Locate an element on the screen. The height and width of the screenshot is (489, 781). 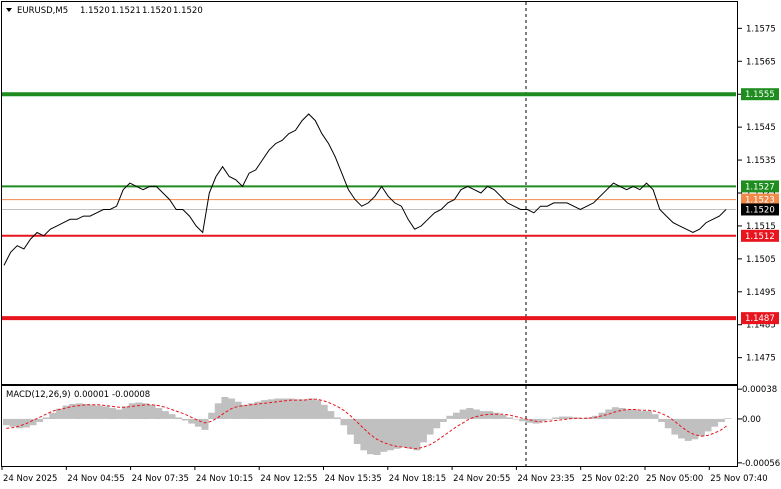
ohlc-low: 1.1520 is located at coordinates (157, 11).